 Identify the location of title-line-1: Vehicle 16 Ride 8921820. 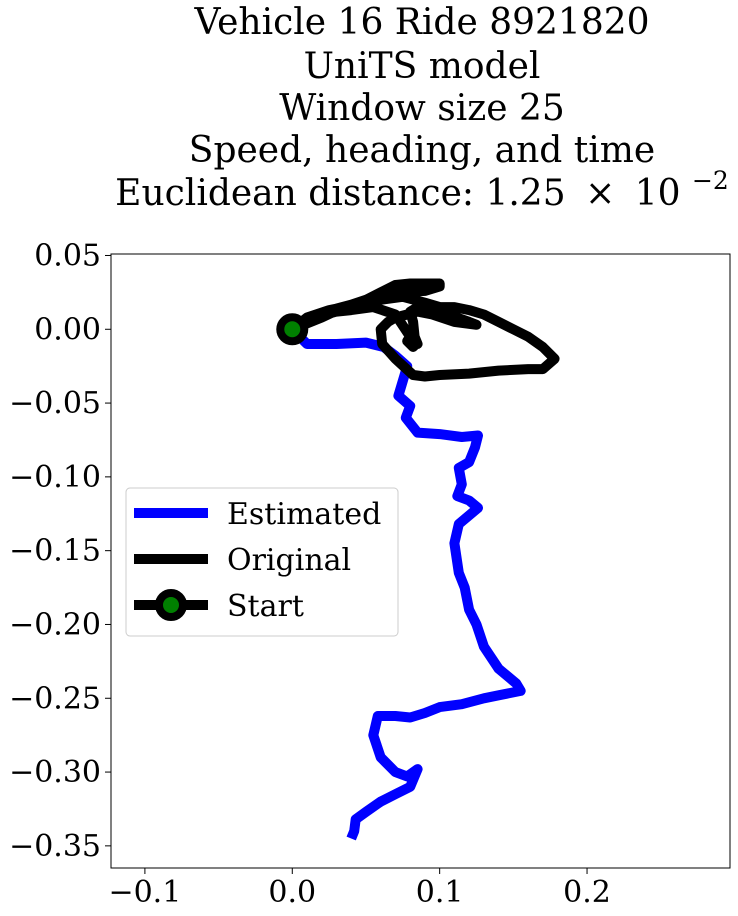
(421, 22).